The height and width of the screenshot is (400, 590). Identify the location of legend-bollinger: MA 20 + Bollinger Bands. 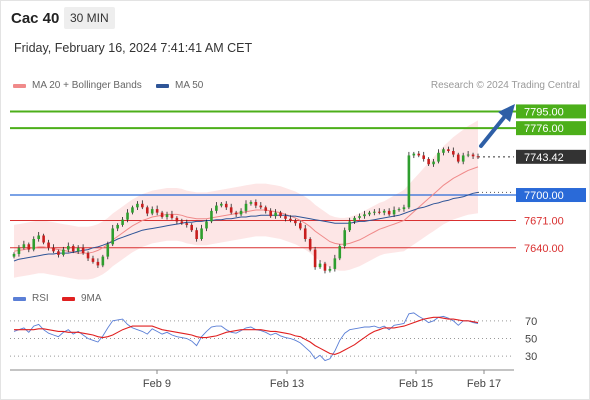
(77, 85).